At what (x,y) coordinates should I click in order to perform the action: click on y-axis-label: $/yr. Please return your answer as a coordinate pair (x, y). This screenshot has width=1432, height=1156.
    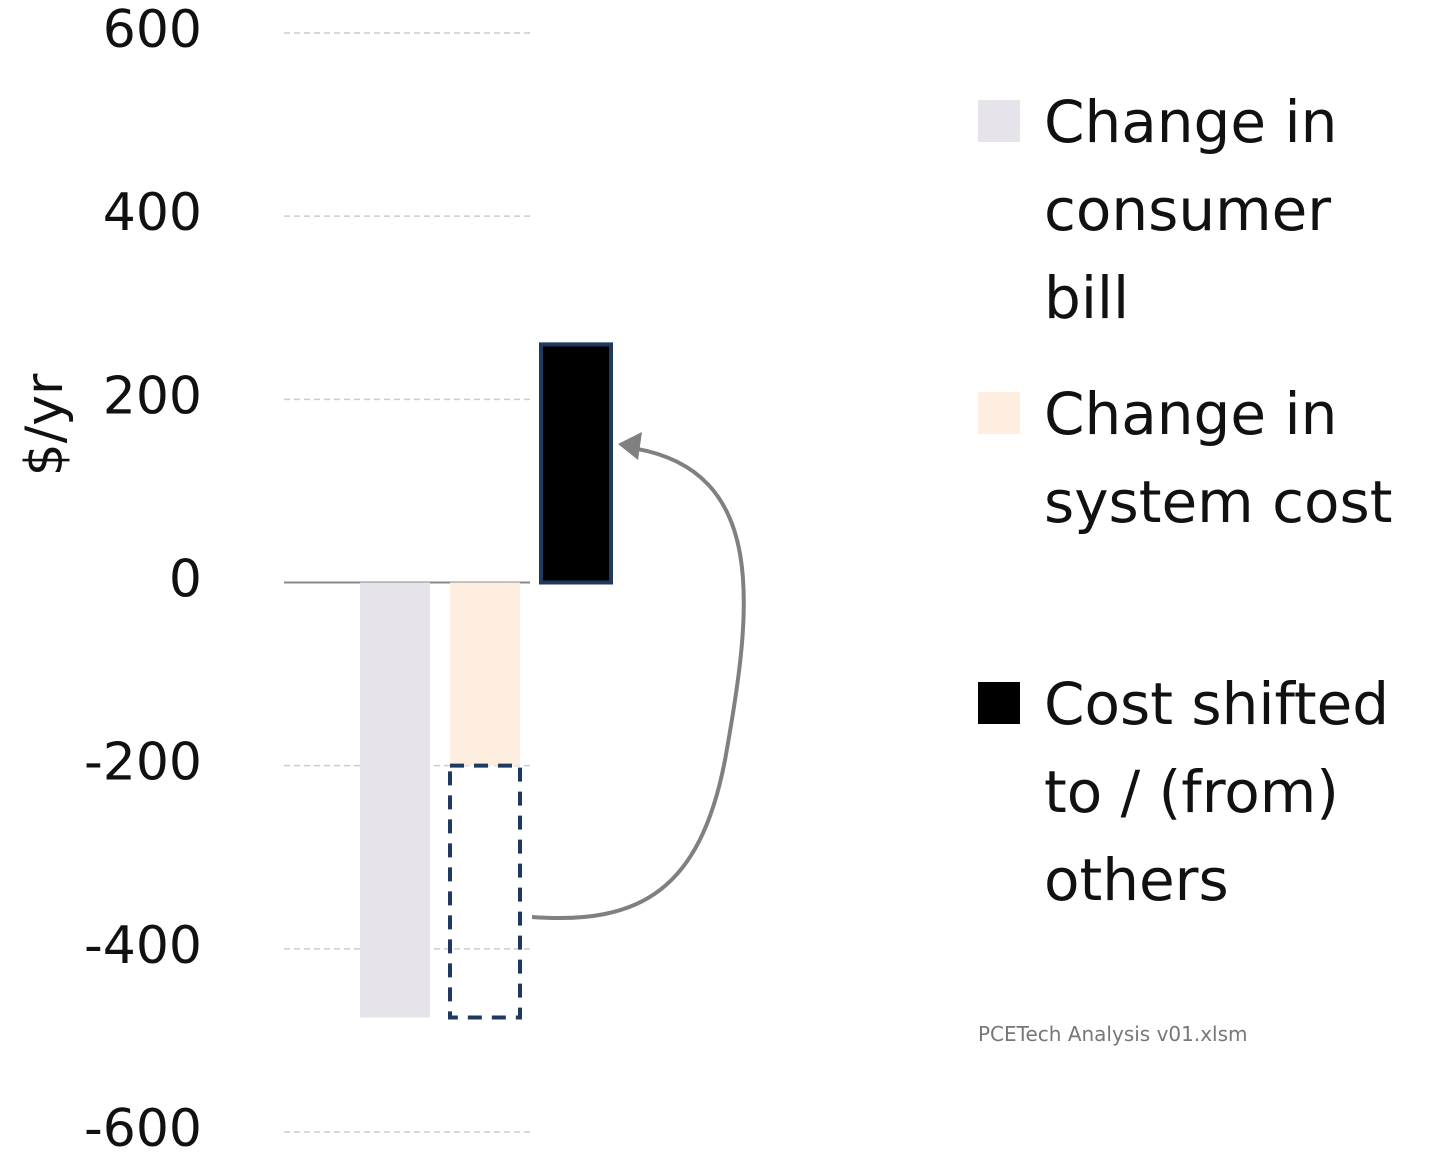
    Looking at the image, I should click on (45, 424).